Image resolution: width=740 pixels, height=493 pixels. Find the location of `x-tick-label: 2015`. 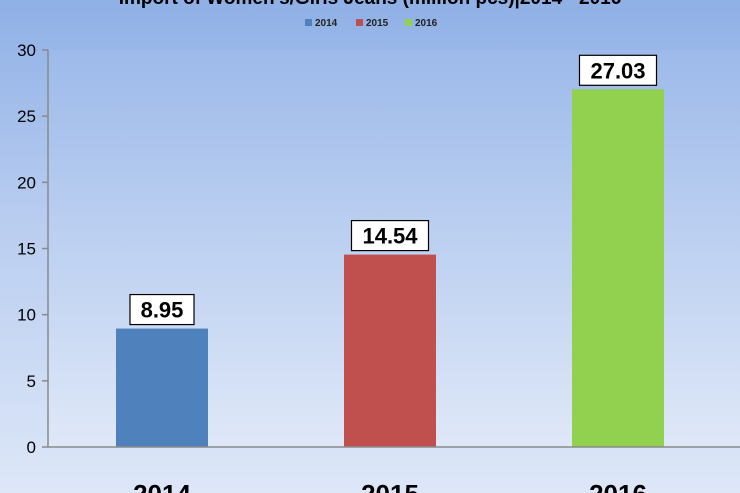

x-tick-label: 2015 is located at coordinates (390, 486).